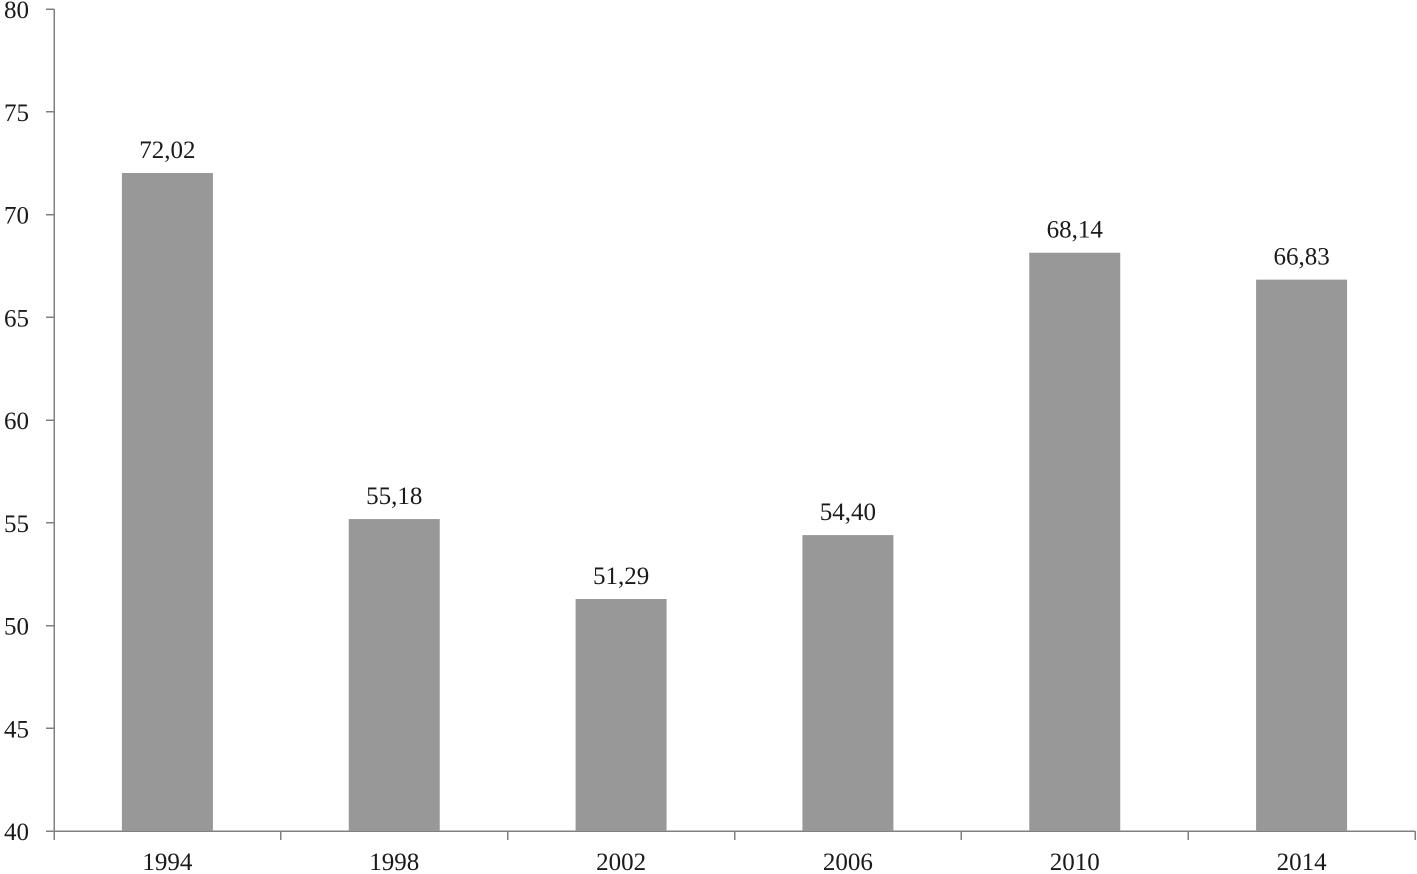  I want to click on x-tick-label-1998: 1998, so click(394, 861).